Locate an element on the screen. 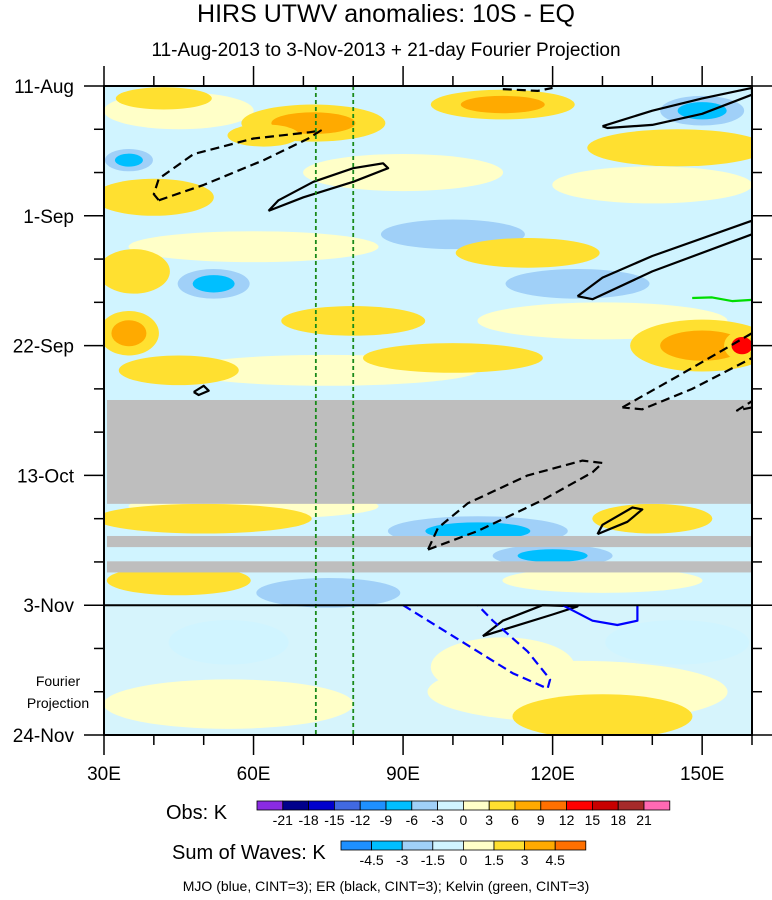 Image resolution: width=772 pixels, height=900 pixels. obs-colorbar-level-label: 9 is located at coordinates (541, 820).